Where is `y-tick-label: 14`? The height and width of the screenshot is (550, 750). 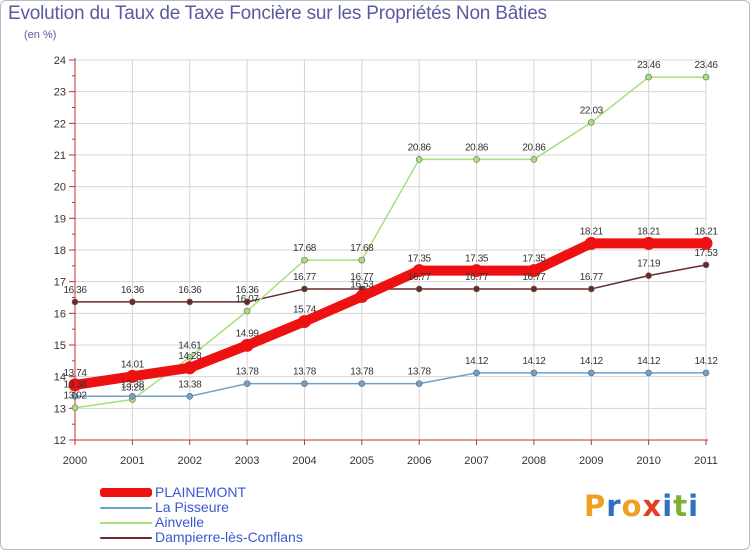
y-tick-label: 14 is located at coordinates (60, 378).